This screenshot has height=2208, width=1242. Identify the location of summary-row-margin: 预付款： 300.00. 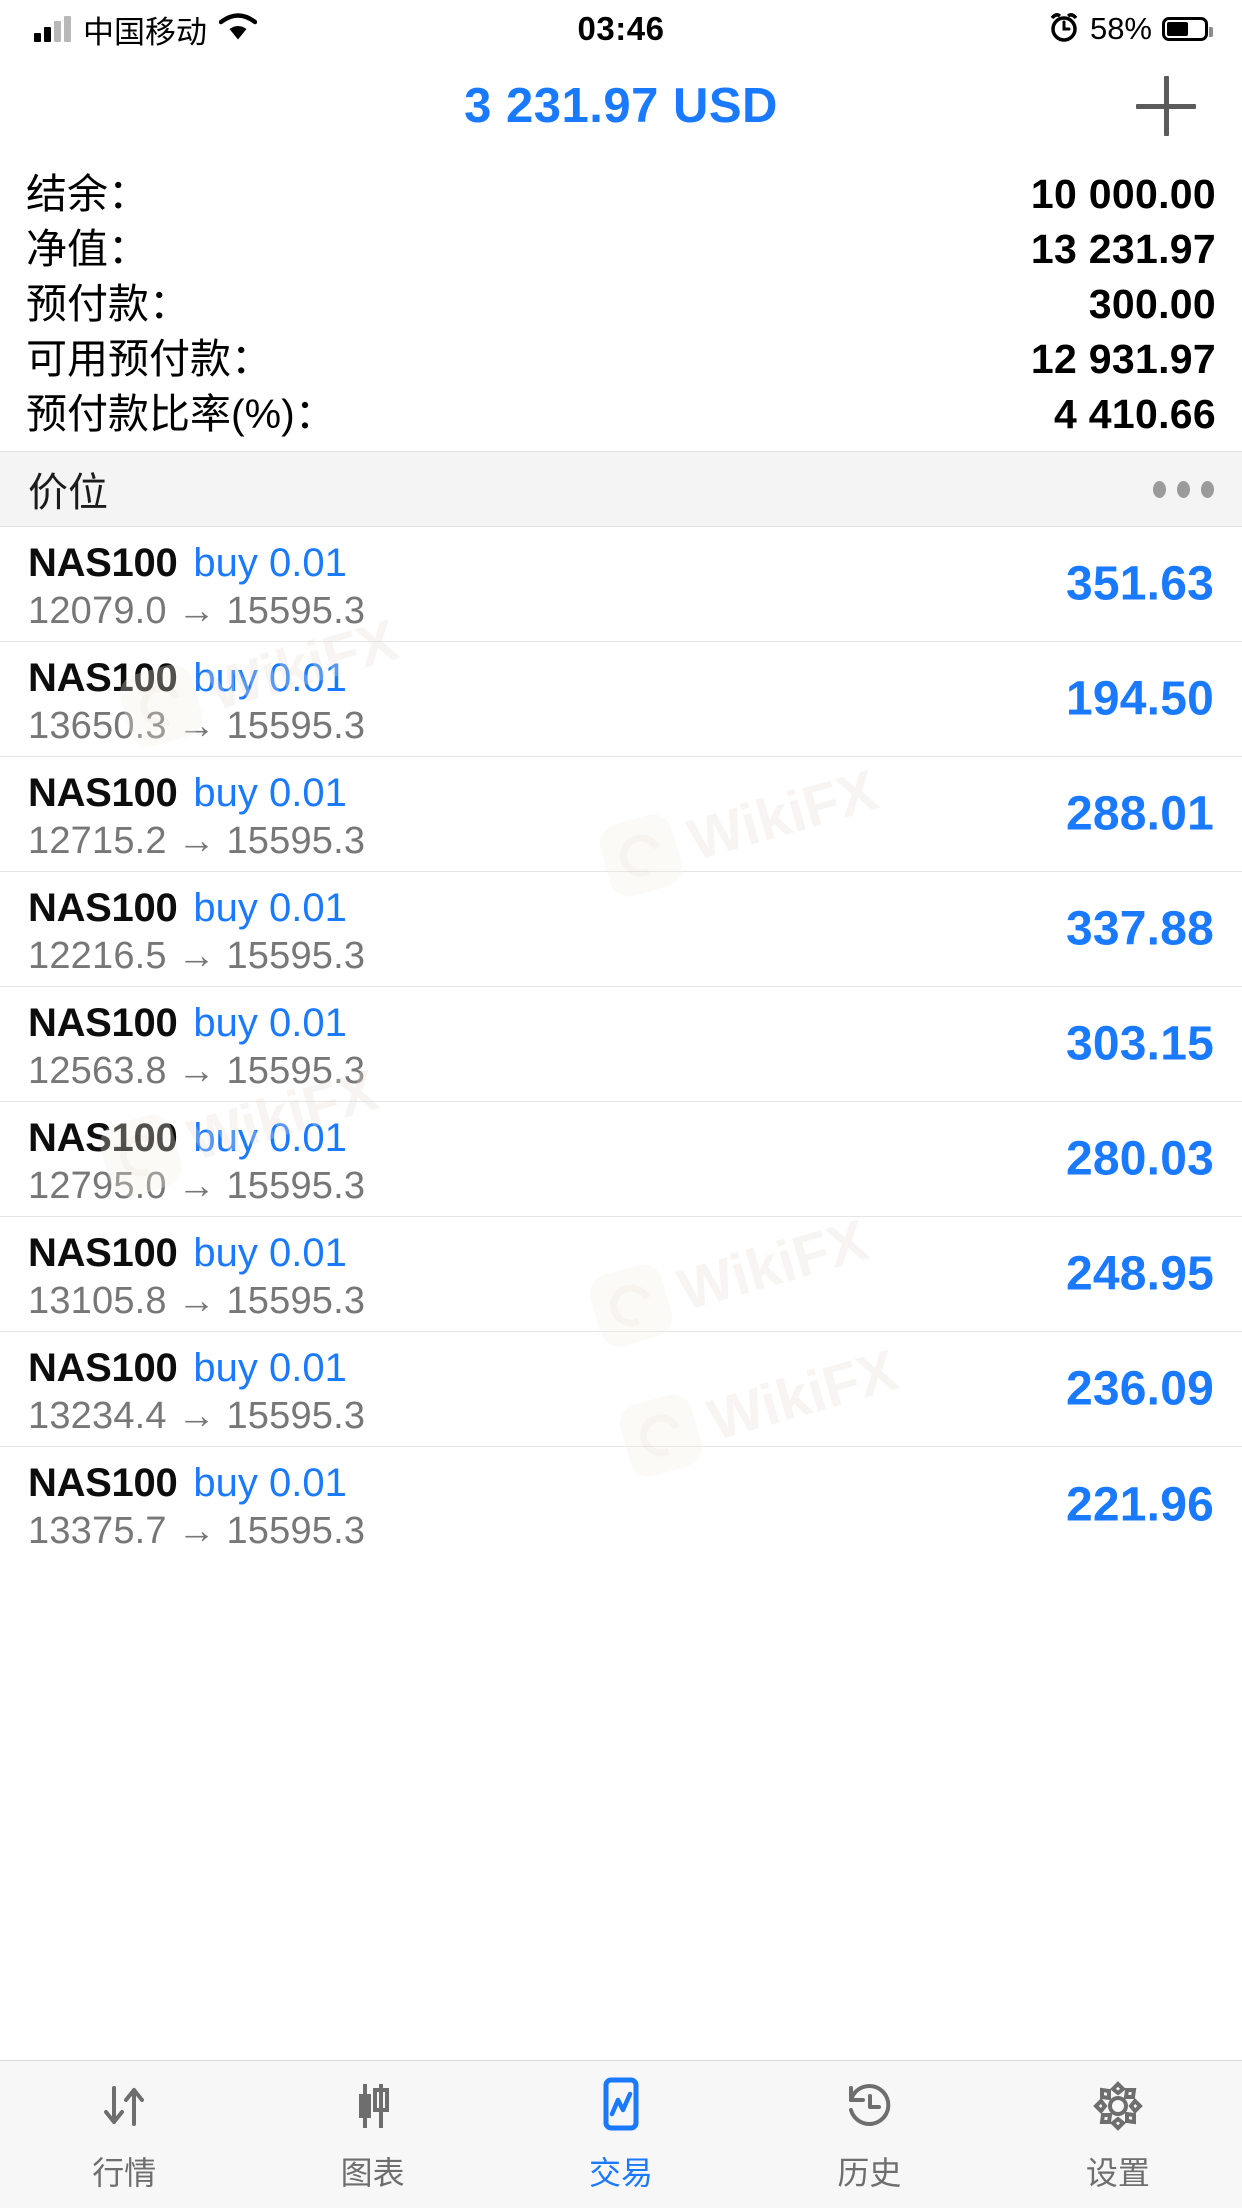
(621, 298).